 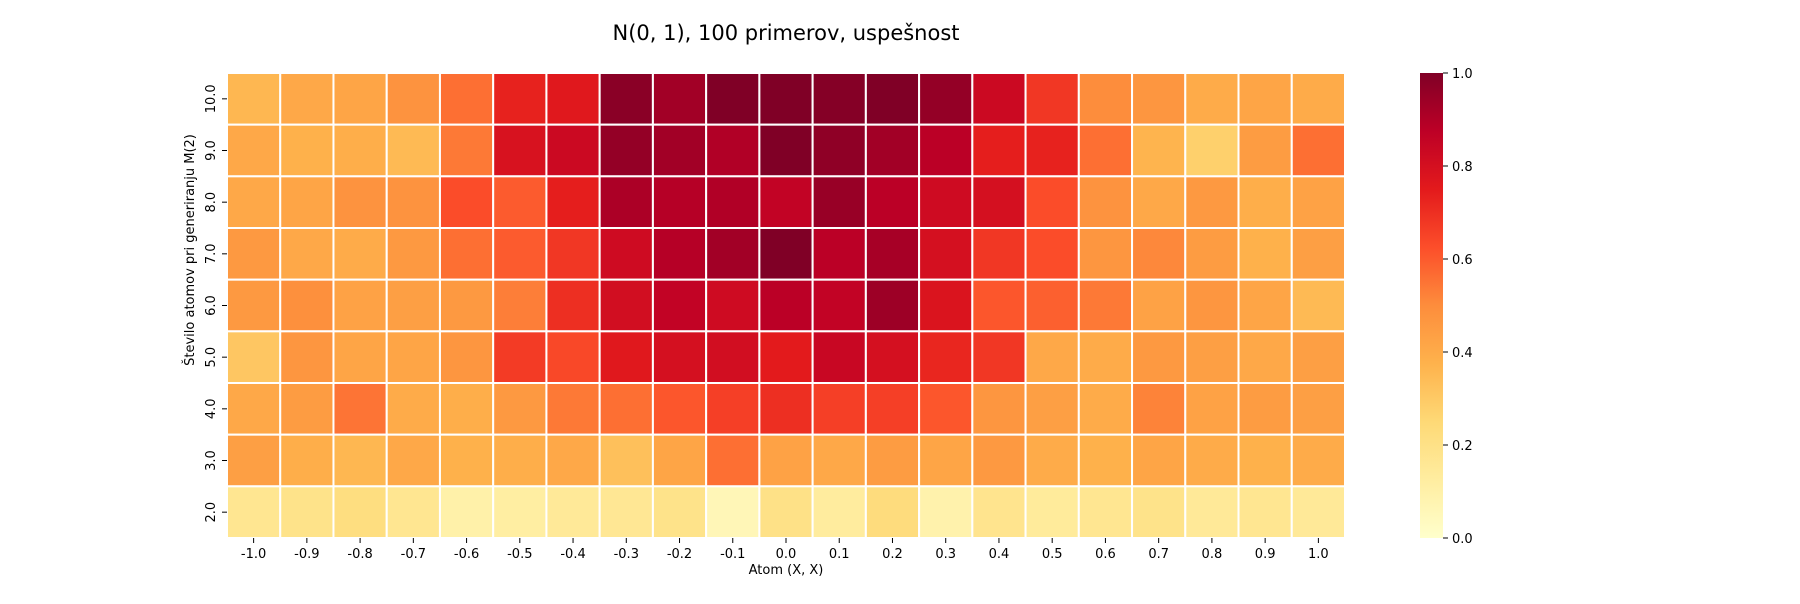 I want to click on x-tick-label: 0.2, so click(x=892, y=554).